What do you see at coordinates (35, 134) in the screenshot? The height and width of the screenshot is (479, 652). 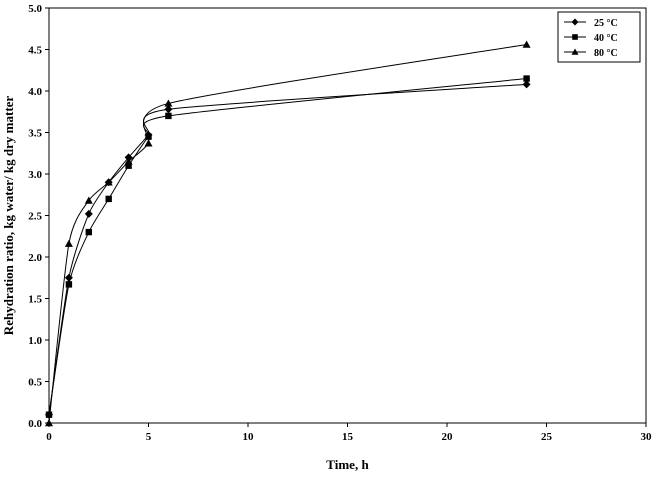 I see `y-tick-label: 3.5` at bounding box center [35, 134].